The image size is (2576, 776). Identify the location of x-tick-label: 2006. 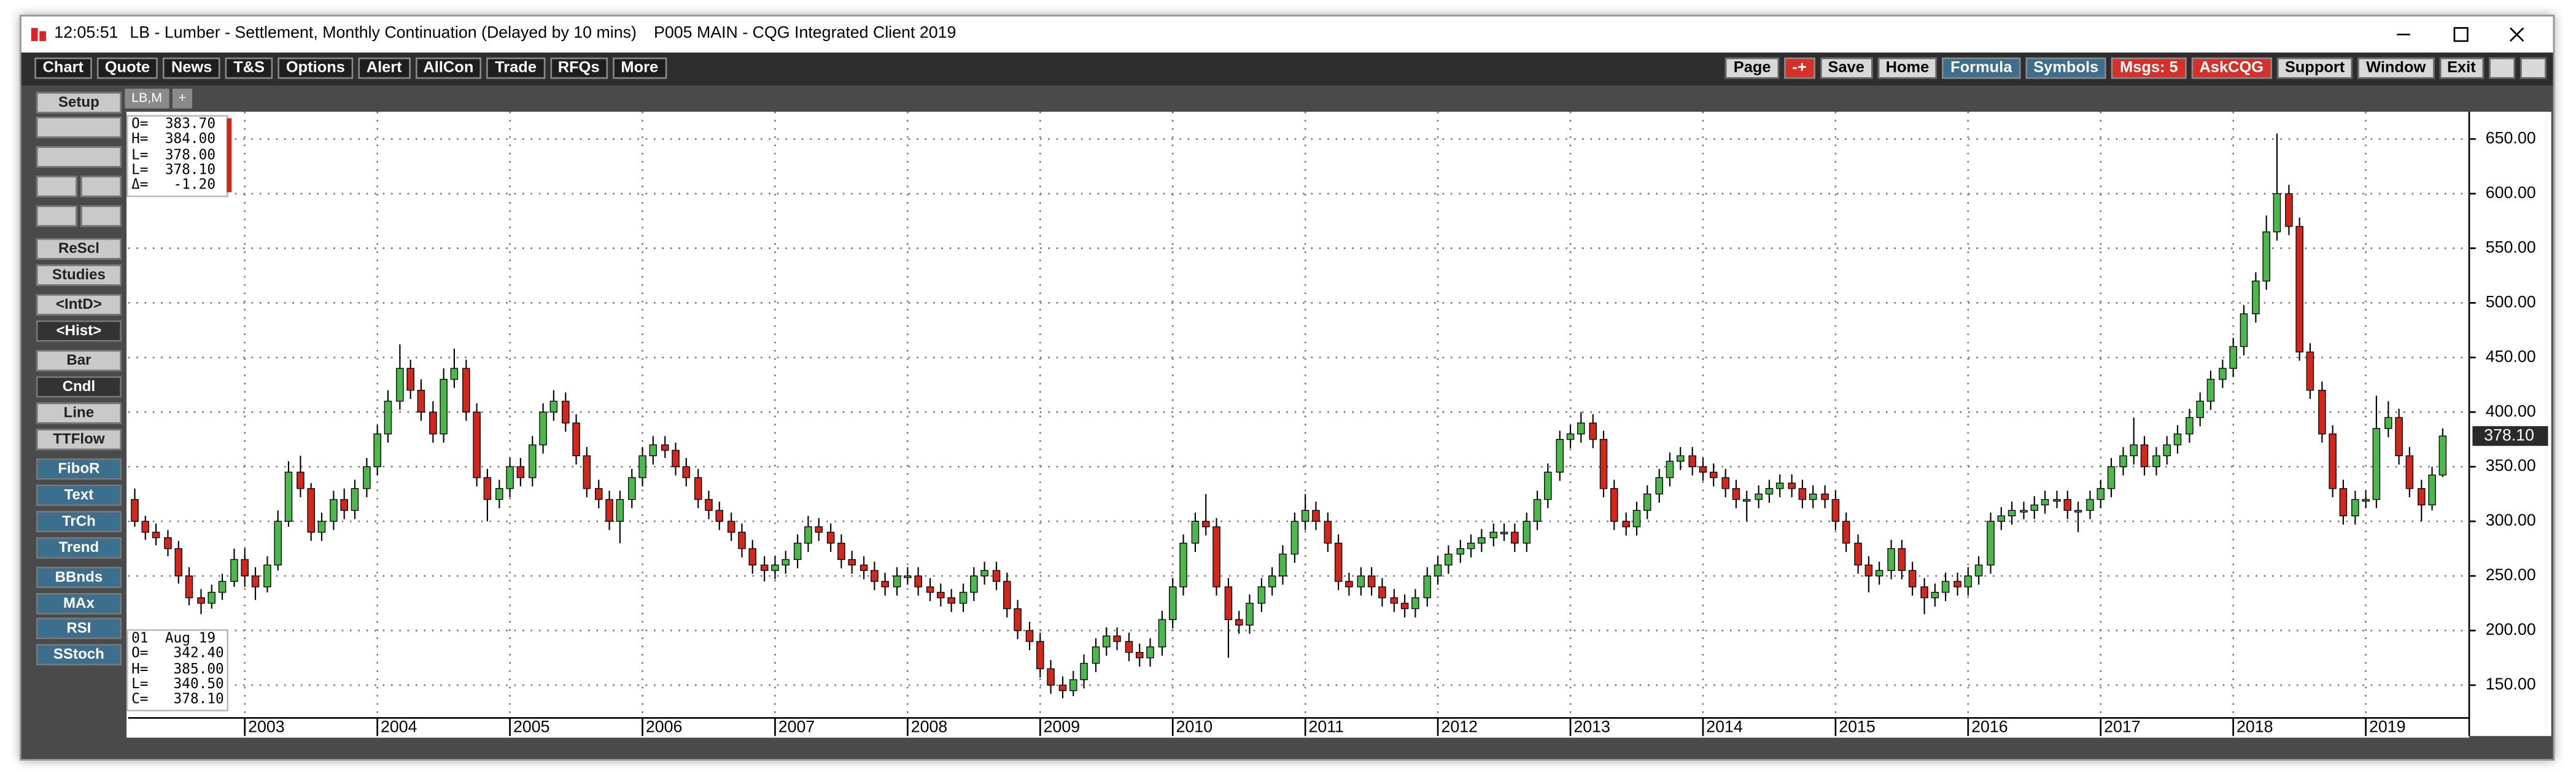
(664, 727).